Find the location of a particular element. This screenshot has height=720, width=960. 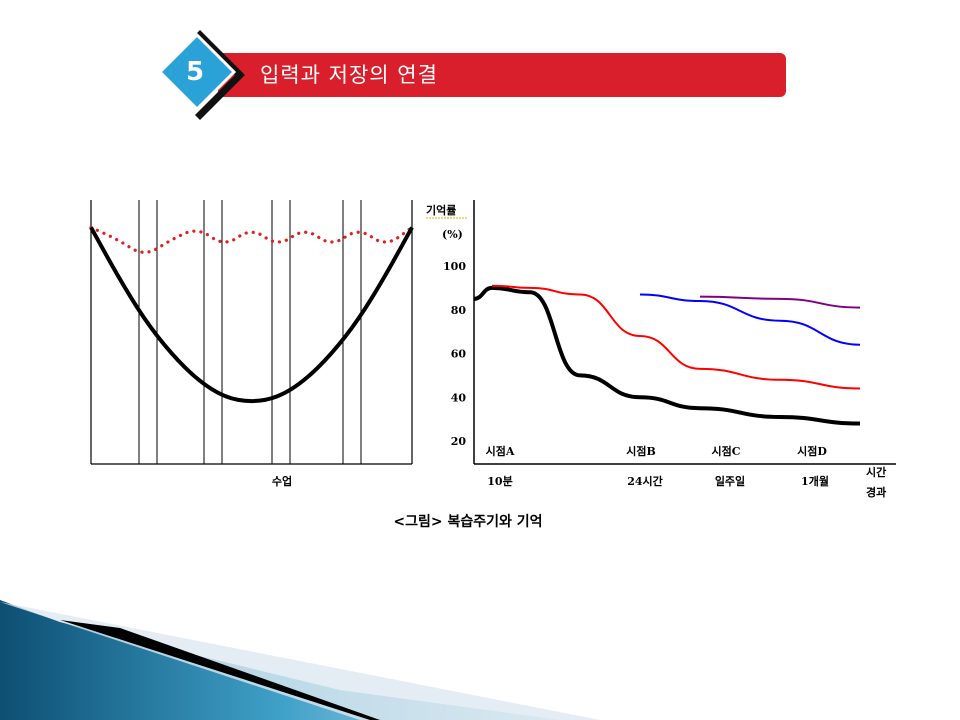

figure-caption: <그림> 복습주기와 기억 is located at coordinates (467, 521).